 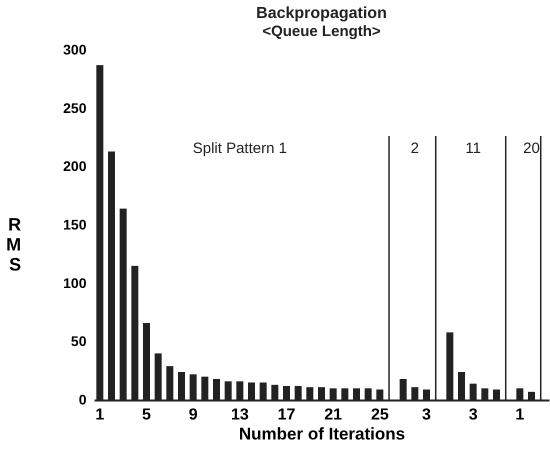 I want to click on y-tick-label: 100, so click(x=75, y=282).